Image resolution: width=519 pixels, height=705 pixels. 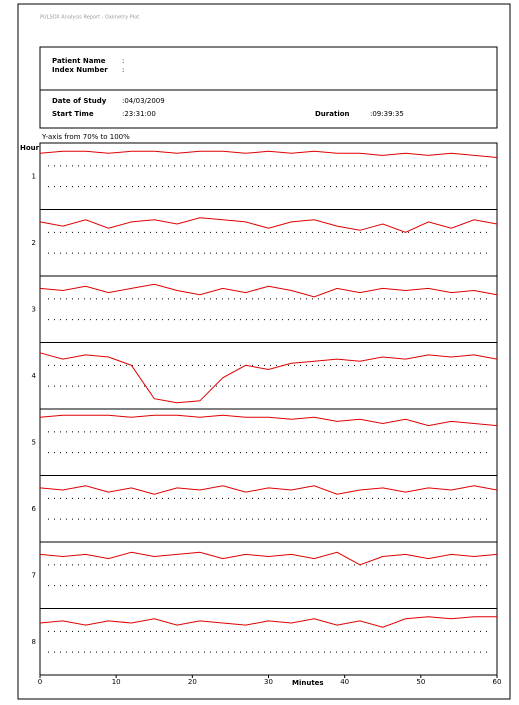 I want to click on y-label: Hour, so click(x=30, y=148).